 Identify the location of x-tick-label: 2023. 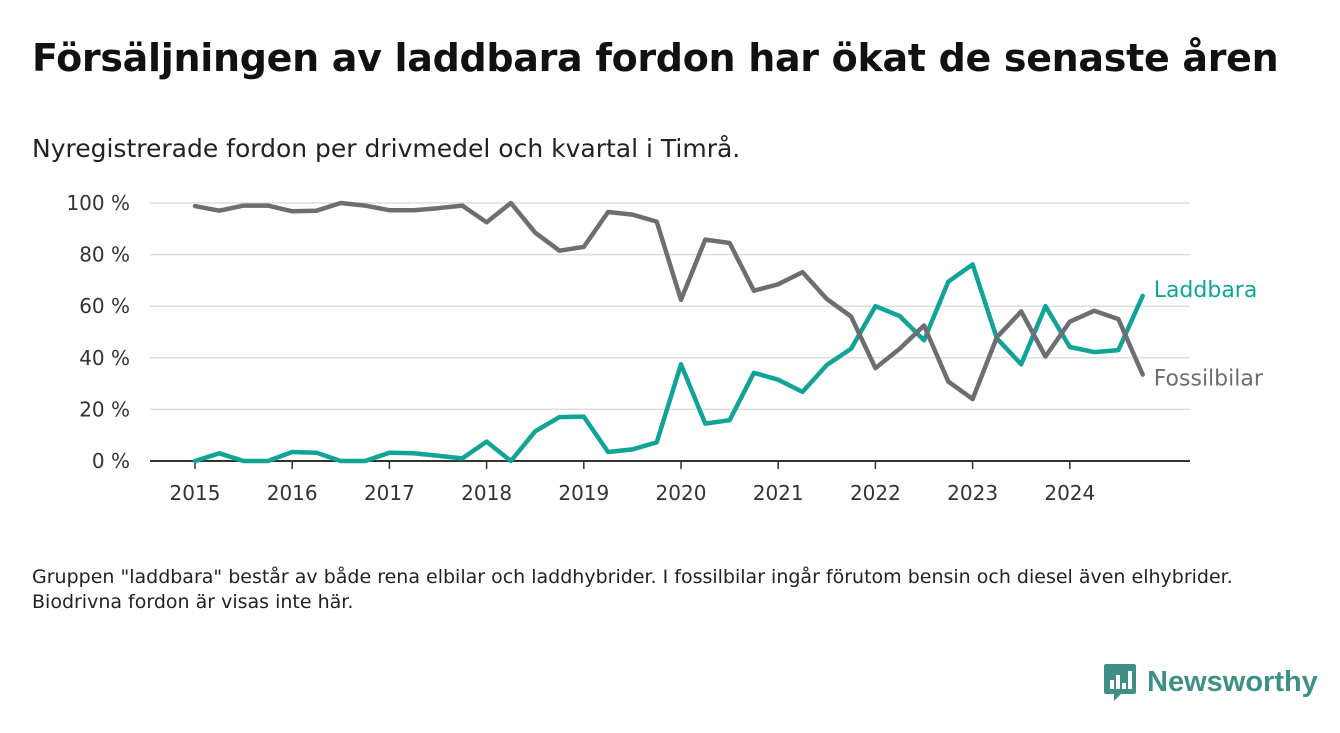
(972, 493).